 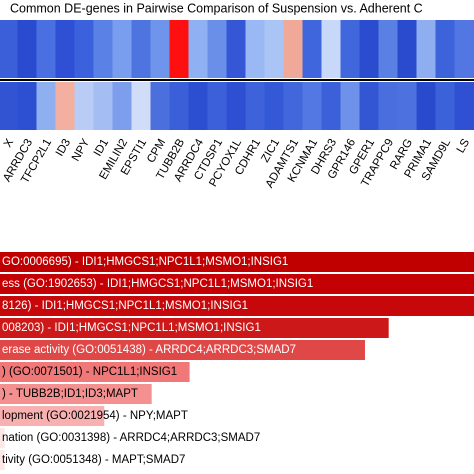 I want to click on term-label: lopment (GO:0021954) - NPY;MAPT, so click(x=95, y=416).